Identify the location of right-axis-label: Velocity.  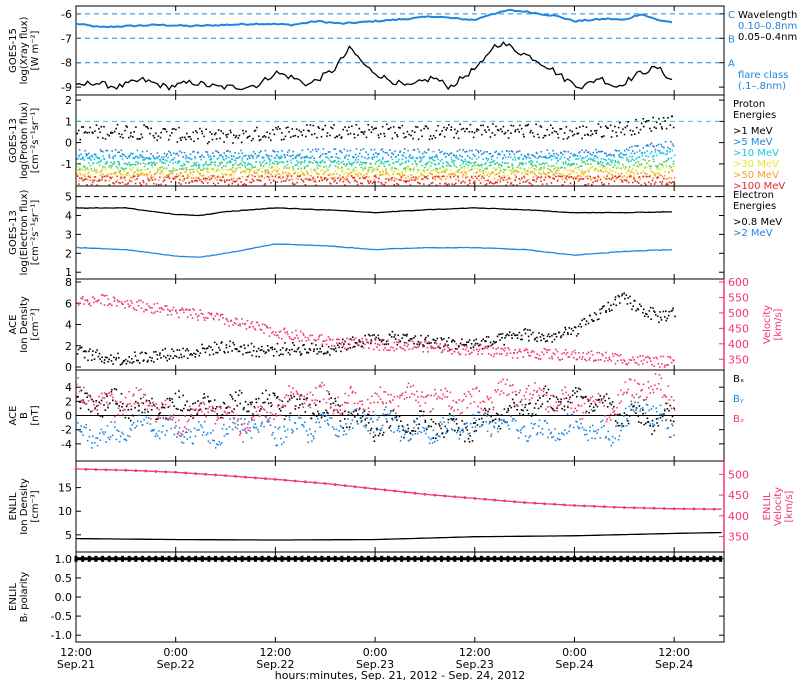
(767, 324).